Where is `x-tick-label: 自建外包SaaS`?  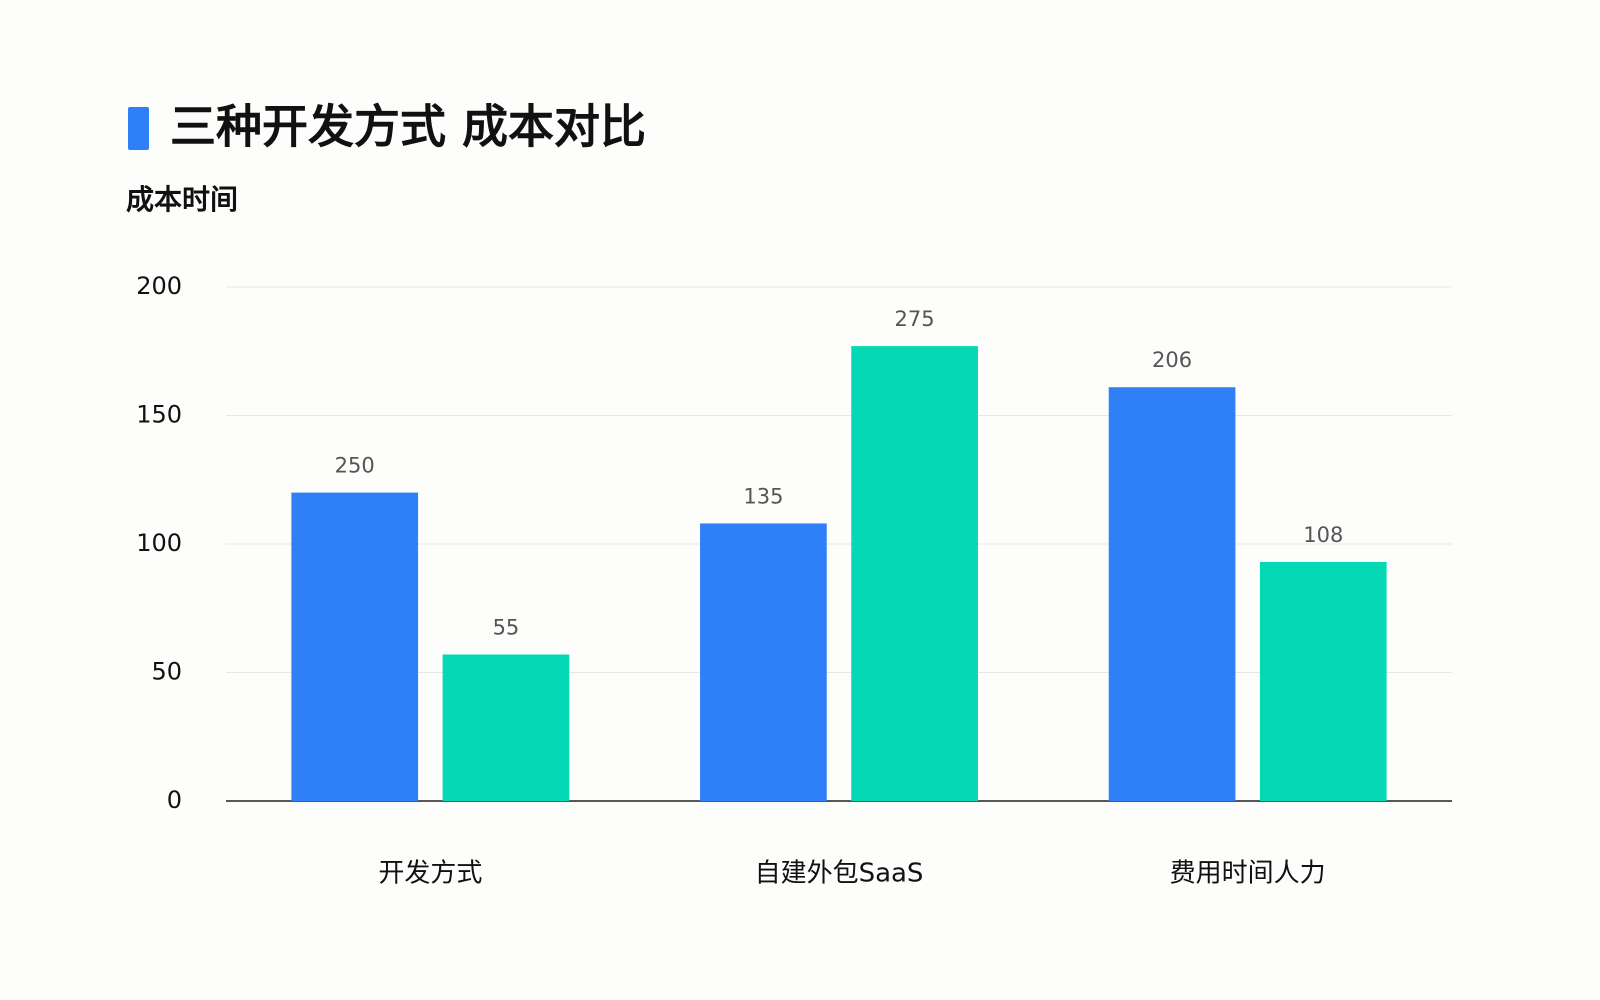 x-tick-label: 自建外包SaaS is located at coordinates (839, 874).